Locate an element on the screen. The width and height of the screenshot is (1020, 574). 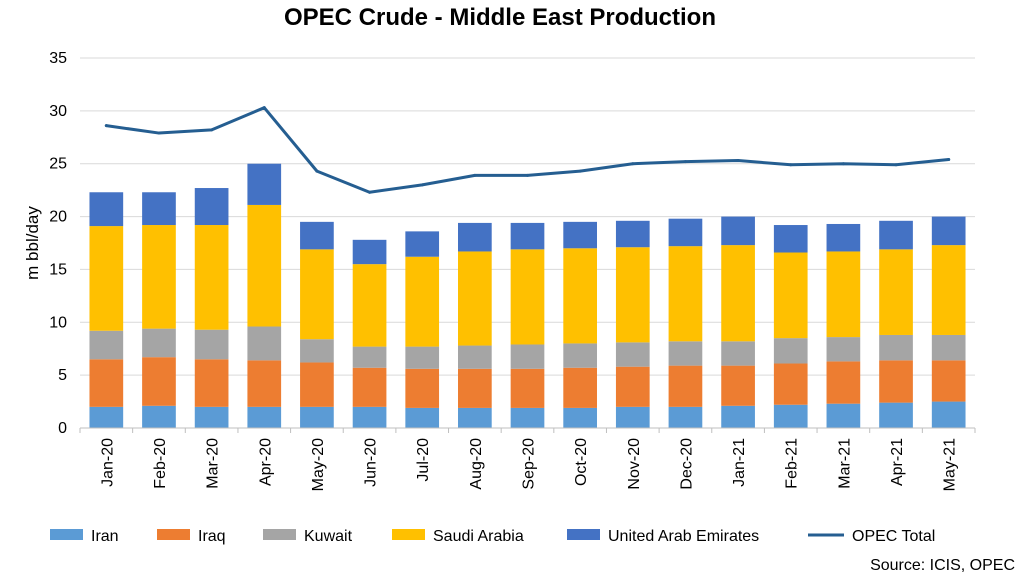
y-tick-label: 25 is located at coordinates (58, 164).